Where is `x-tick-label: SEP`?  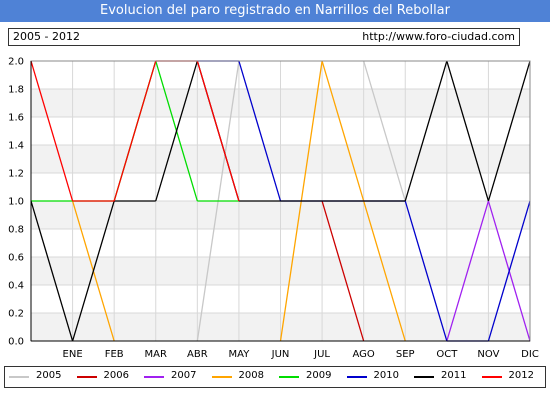
x-tick-label: SEP is located at coordinates (405, 354).